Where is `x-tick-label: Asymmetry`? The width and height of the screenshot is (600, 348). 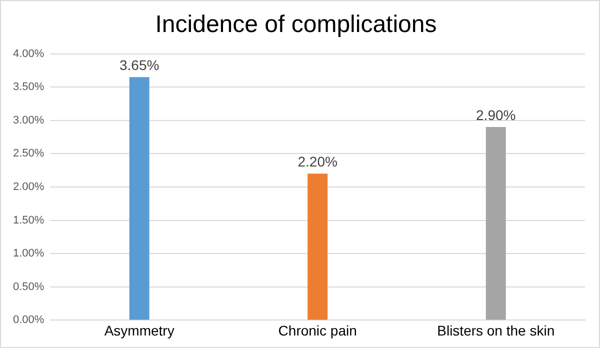 x-tick-label: Asymmetry is located at coordinates (139, 330).